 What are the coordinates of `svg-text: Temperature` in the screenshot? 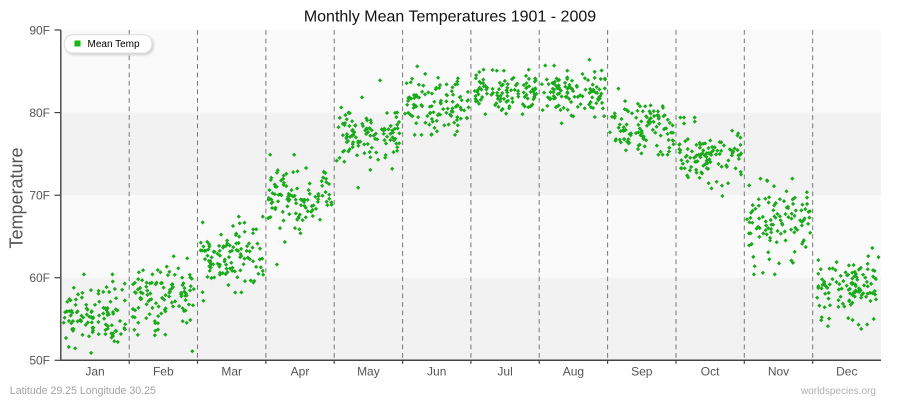 It's located at (17, 197).